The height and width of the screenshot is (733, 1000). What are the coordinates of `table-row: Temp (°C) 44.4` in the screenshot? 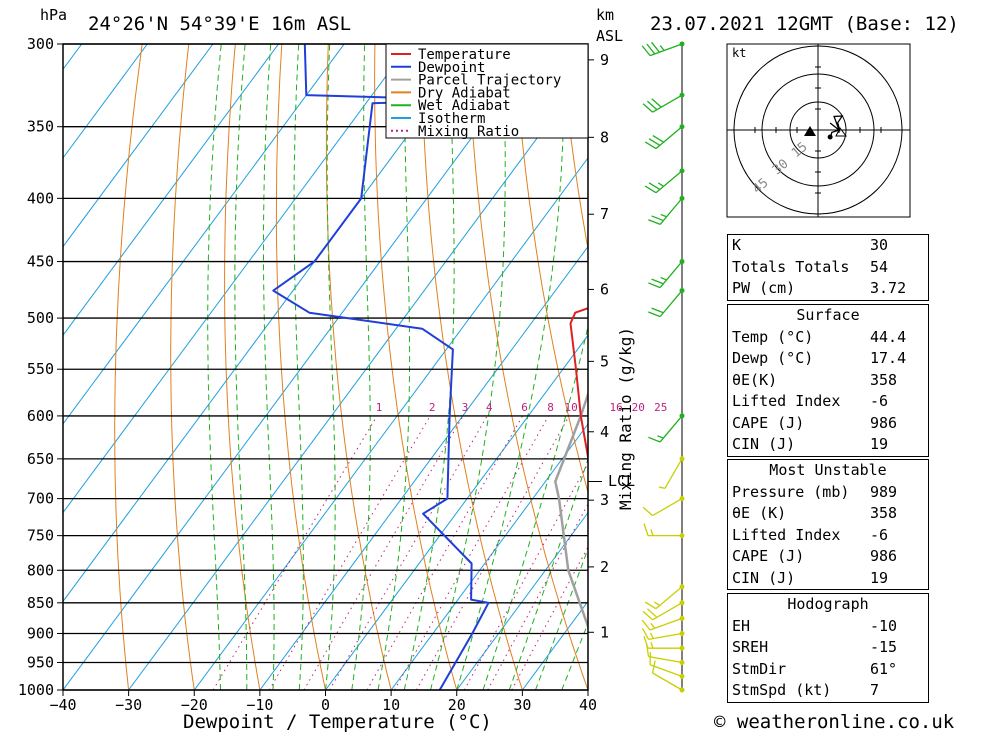 It's located at (819, 336).